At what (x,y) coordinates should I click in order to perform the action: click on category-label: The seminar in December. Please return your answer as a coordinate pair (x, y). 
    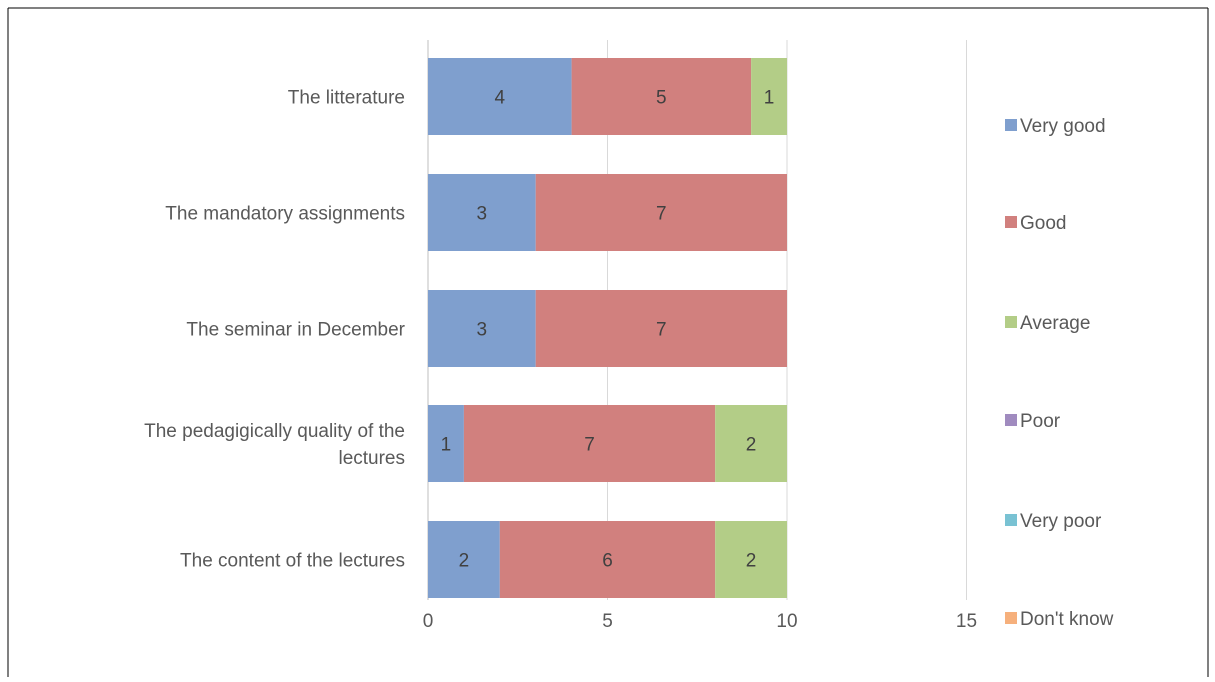
    Looking at the image, I should click on (295, 330).